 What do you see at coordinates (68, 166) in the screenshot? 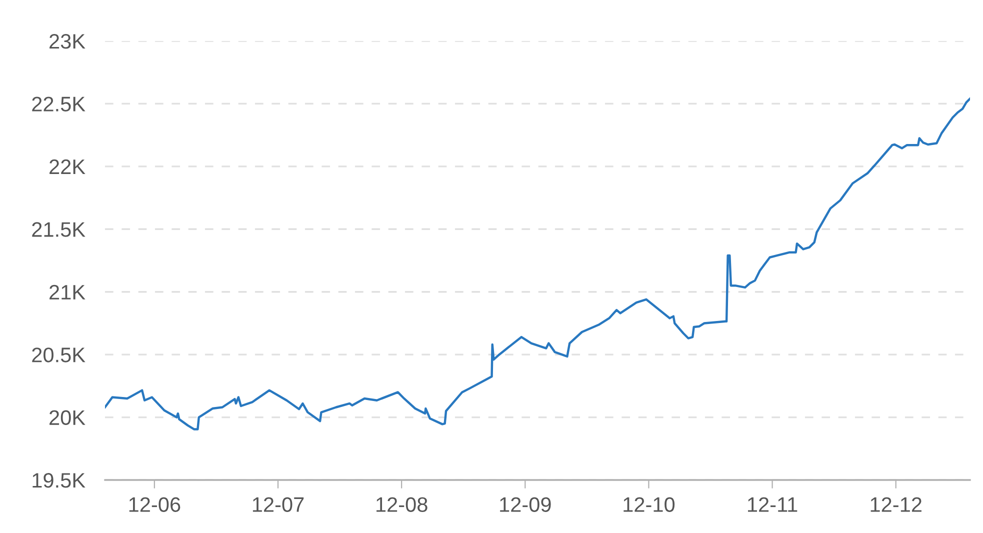
I see `y-tick-label: 22K` at bounding box center [68, 166].